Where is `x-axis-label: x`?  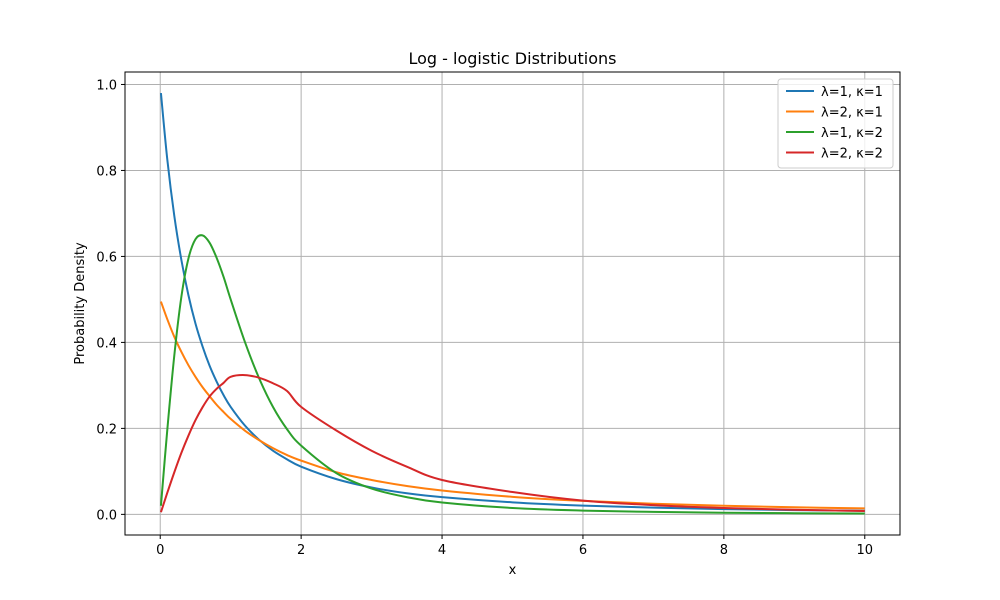 x-axis-label: x is located at coordinates (513, 570).